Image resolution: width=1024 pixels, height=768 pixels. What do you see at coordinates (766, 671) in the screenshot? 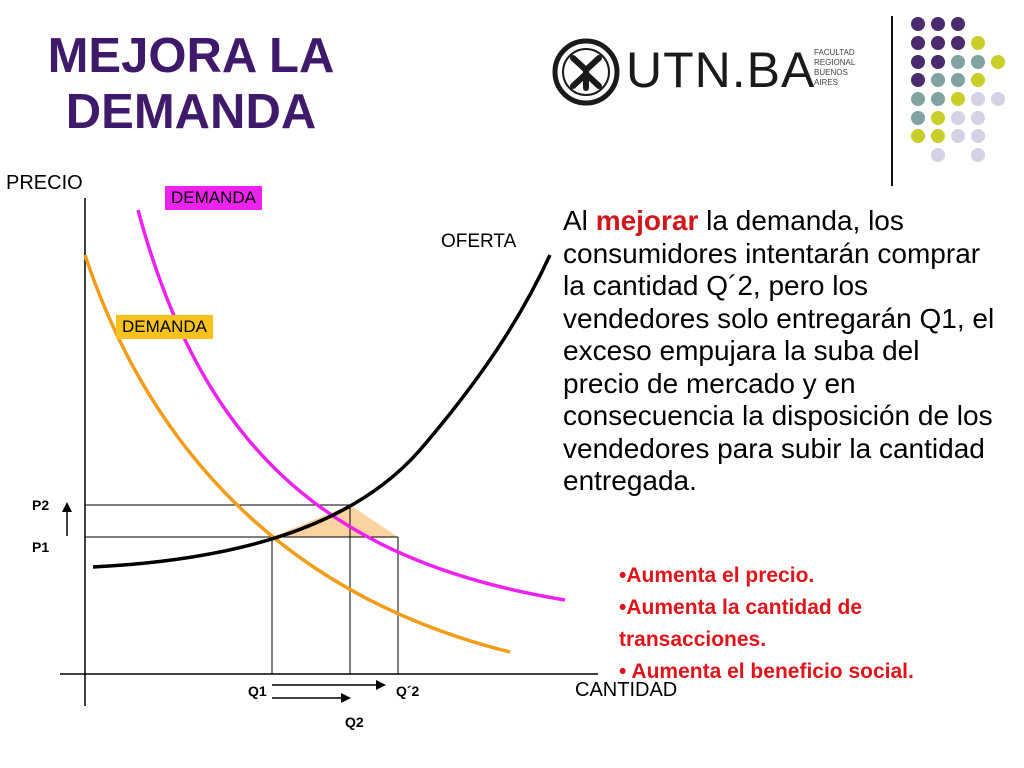
I see `effect-item: • Aumenta el beneficio social.` at bounding box center [766, 671].